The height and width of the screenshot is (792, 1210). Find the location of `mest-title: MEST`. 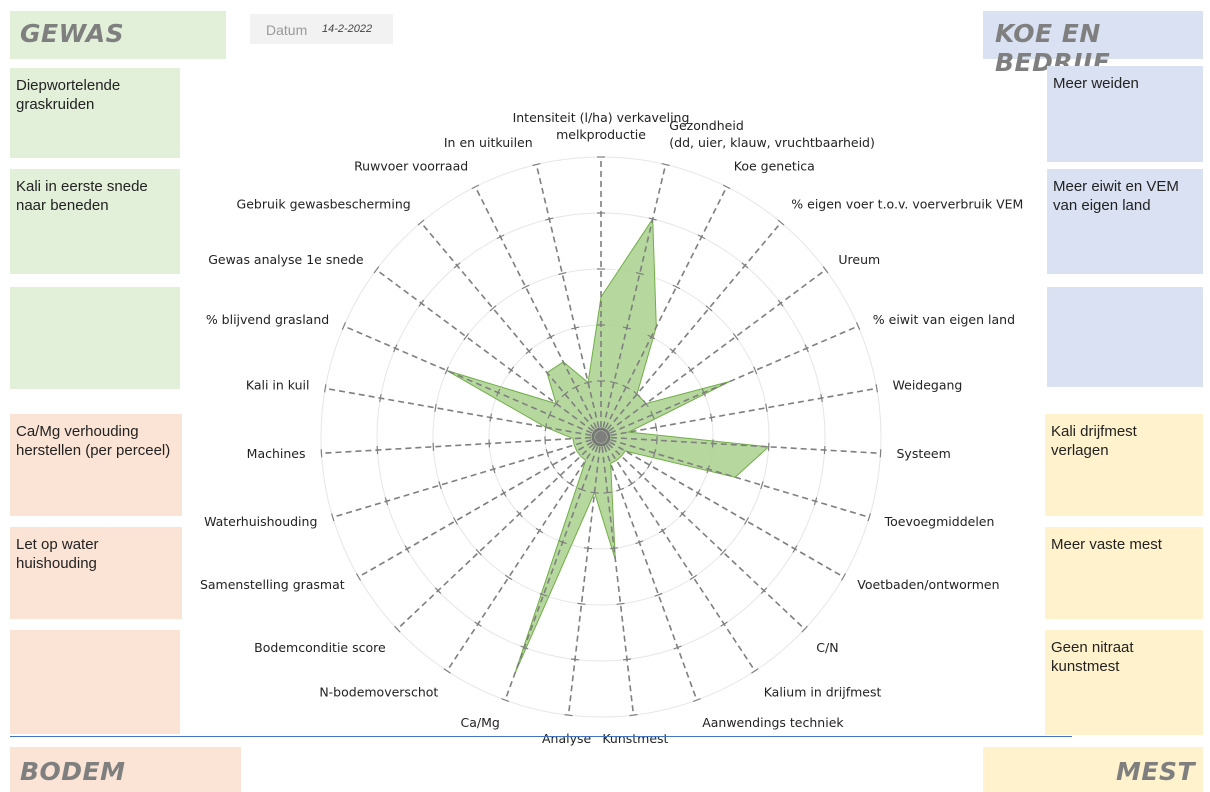

mest-title: MEST is located at coordinates (1093, 769).